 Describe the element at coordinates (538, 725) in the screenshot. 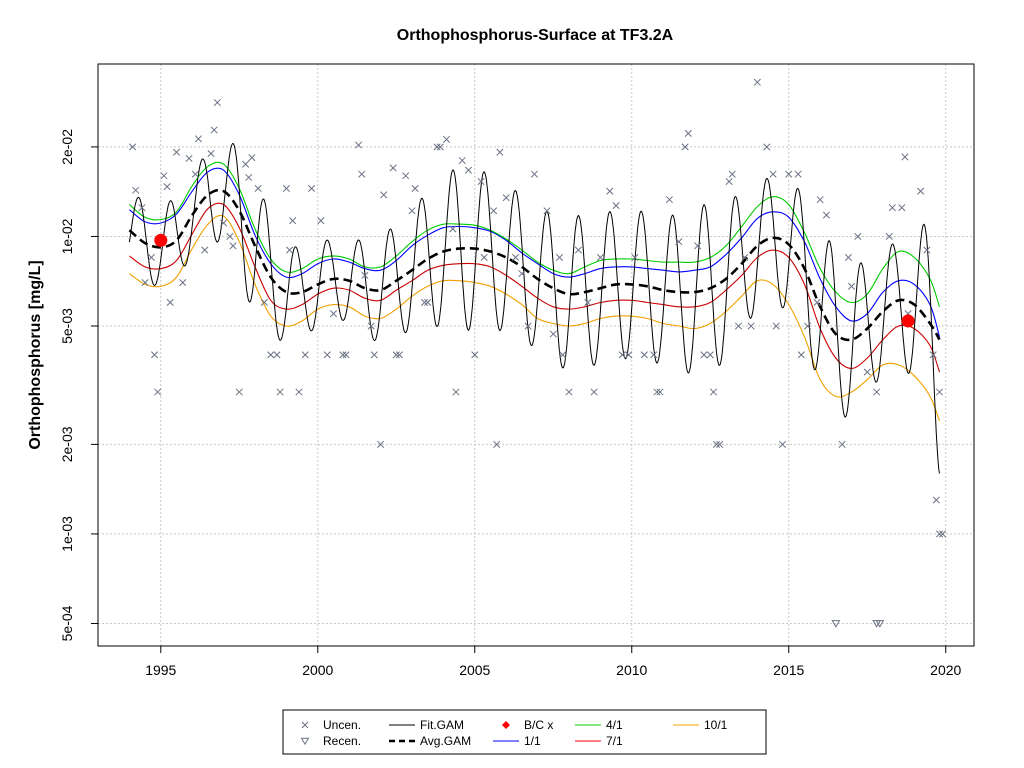

I see `legend-label: B/C x` at that location.